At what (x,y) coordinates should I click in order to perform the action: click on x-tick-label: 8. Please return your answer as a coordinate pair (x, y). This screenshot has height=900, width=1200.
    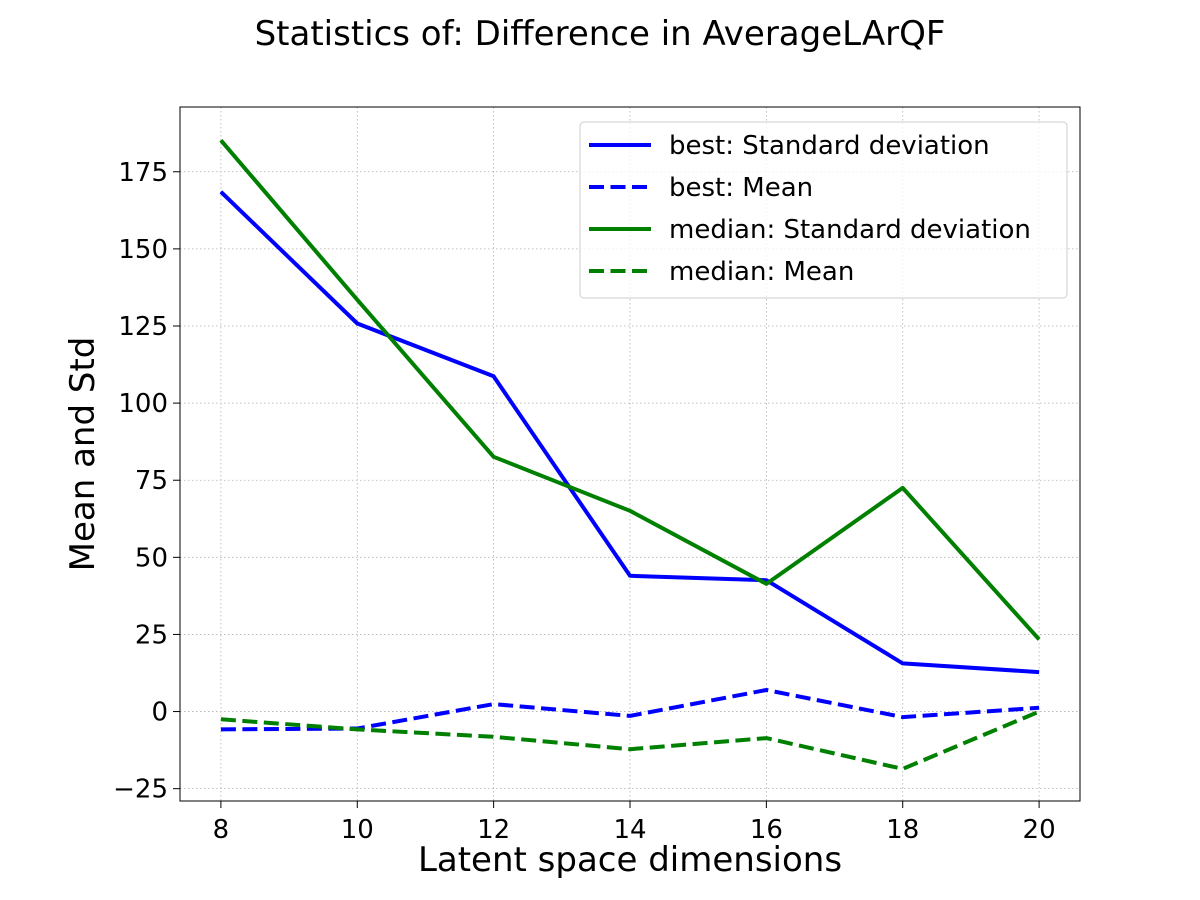
    Looking at the image, I should click on (221, 830).